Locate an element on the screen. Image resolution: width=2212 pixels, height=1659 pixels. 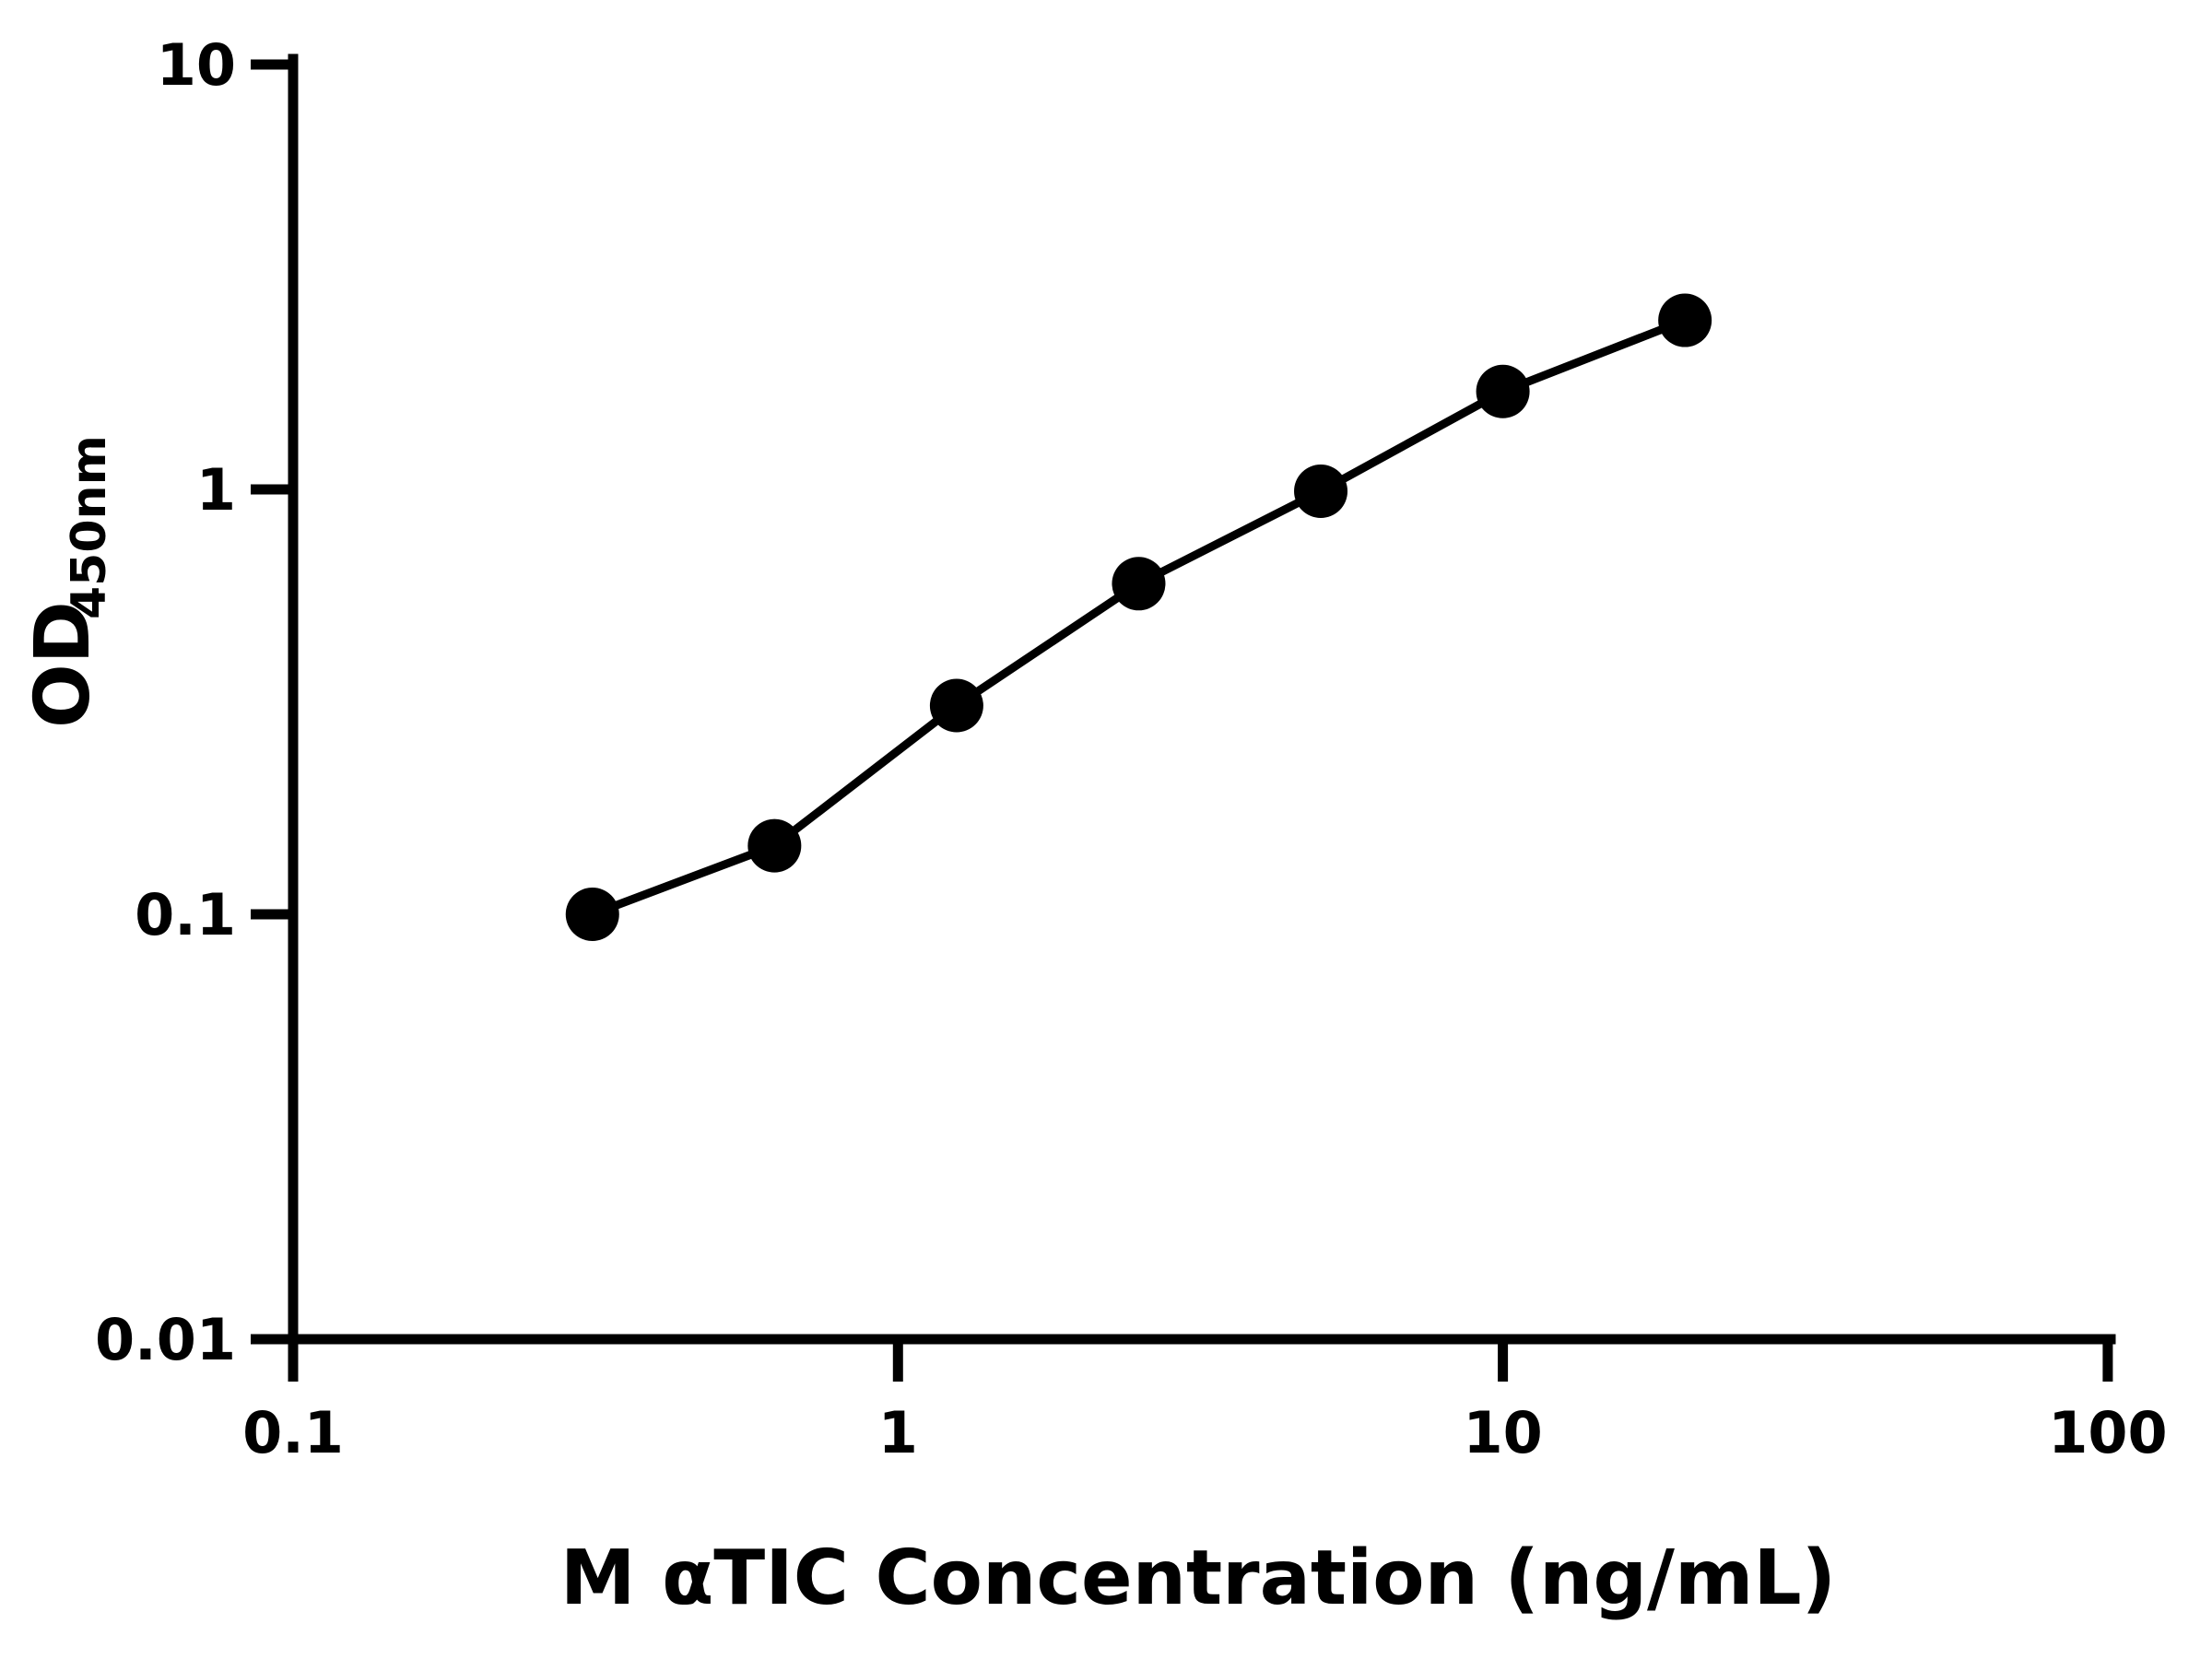
y-tick-label: 10 is located at coordinates (196, 65).